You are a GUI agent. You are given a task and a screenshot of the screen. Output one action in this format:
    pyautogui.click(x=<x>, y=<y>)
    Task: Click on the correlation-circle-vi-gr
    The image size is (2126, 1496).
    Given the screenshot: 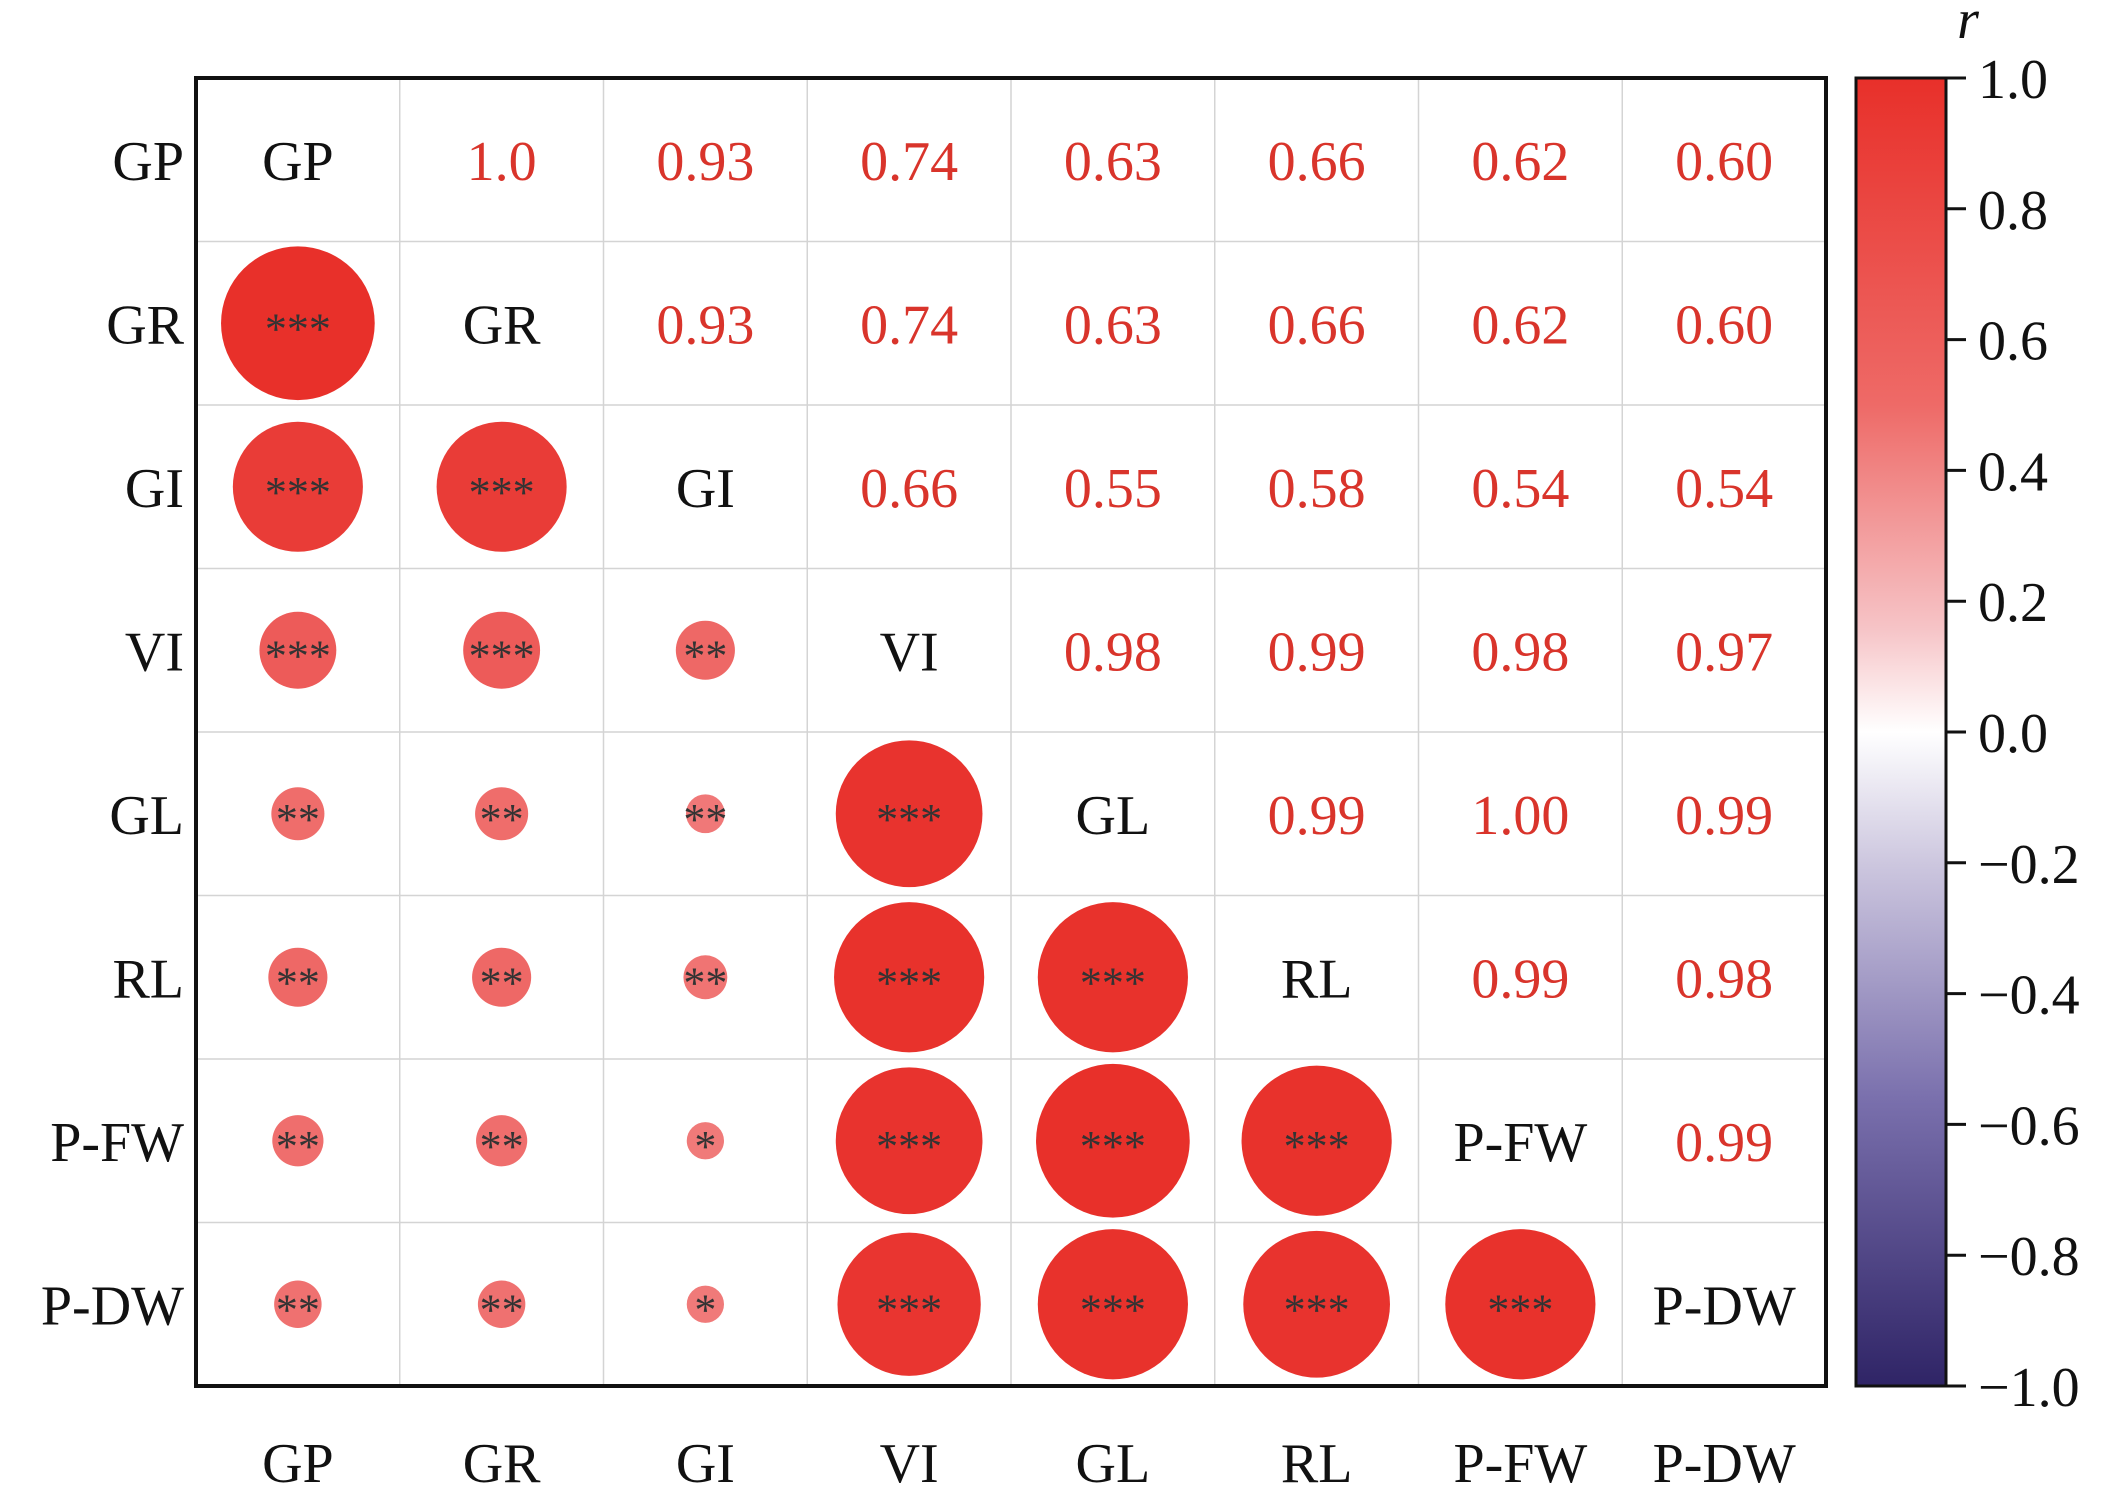 What is the action you would take?
    pyautogui.click(x=502, y=650)
    